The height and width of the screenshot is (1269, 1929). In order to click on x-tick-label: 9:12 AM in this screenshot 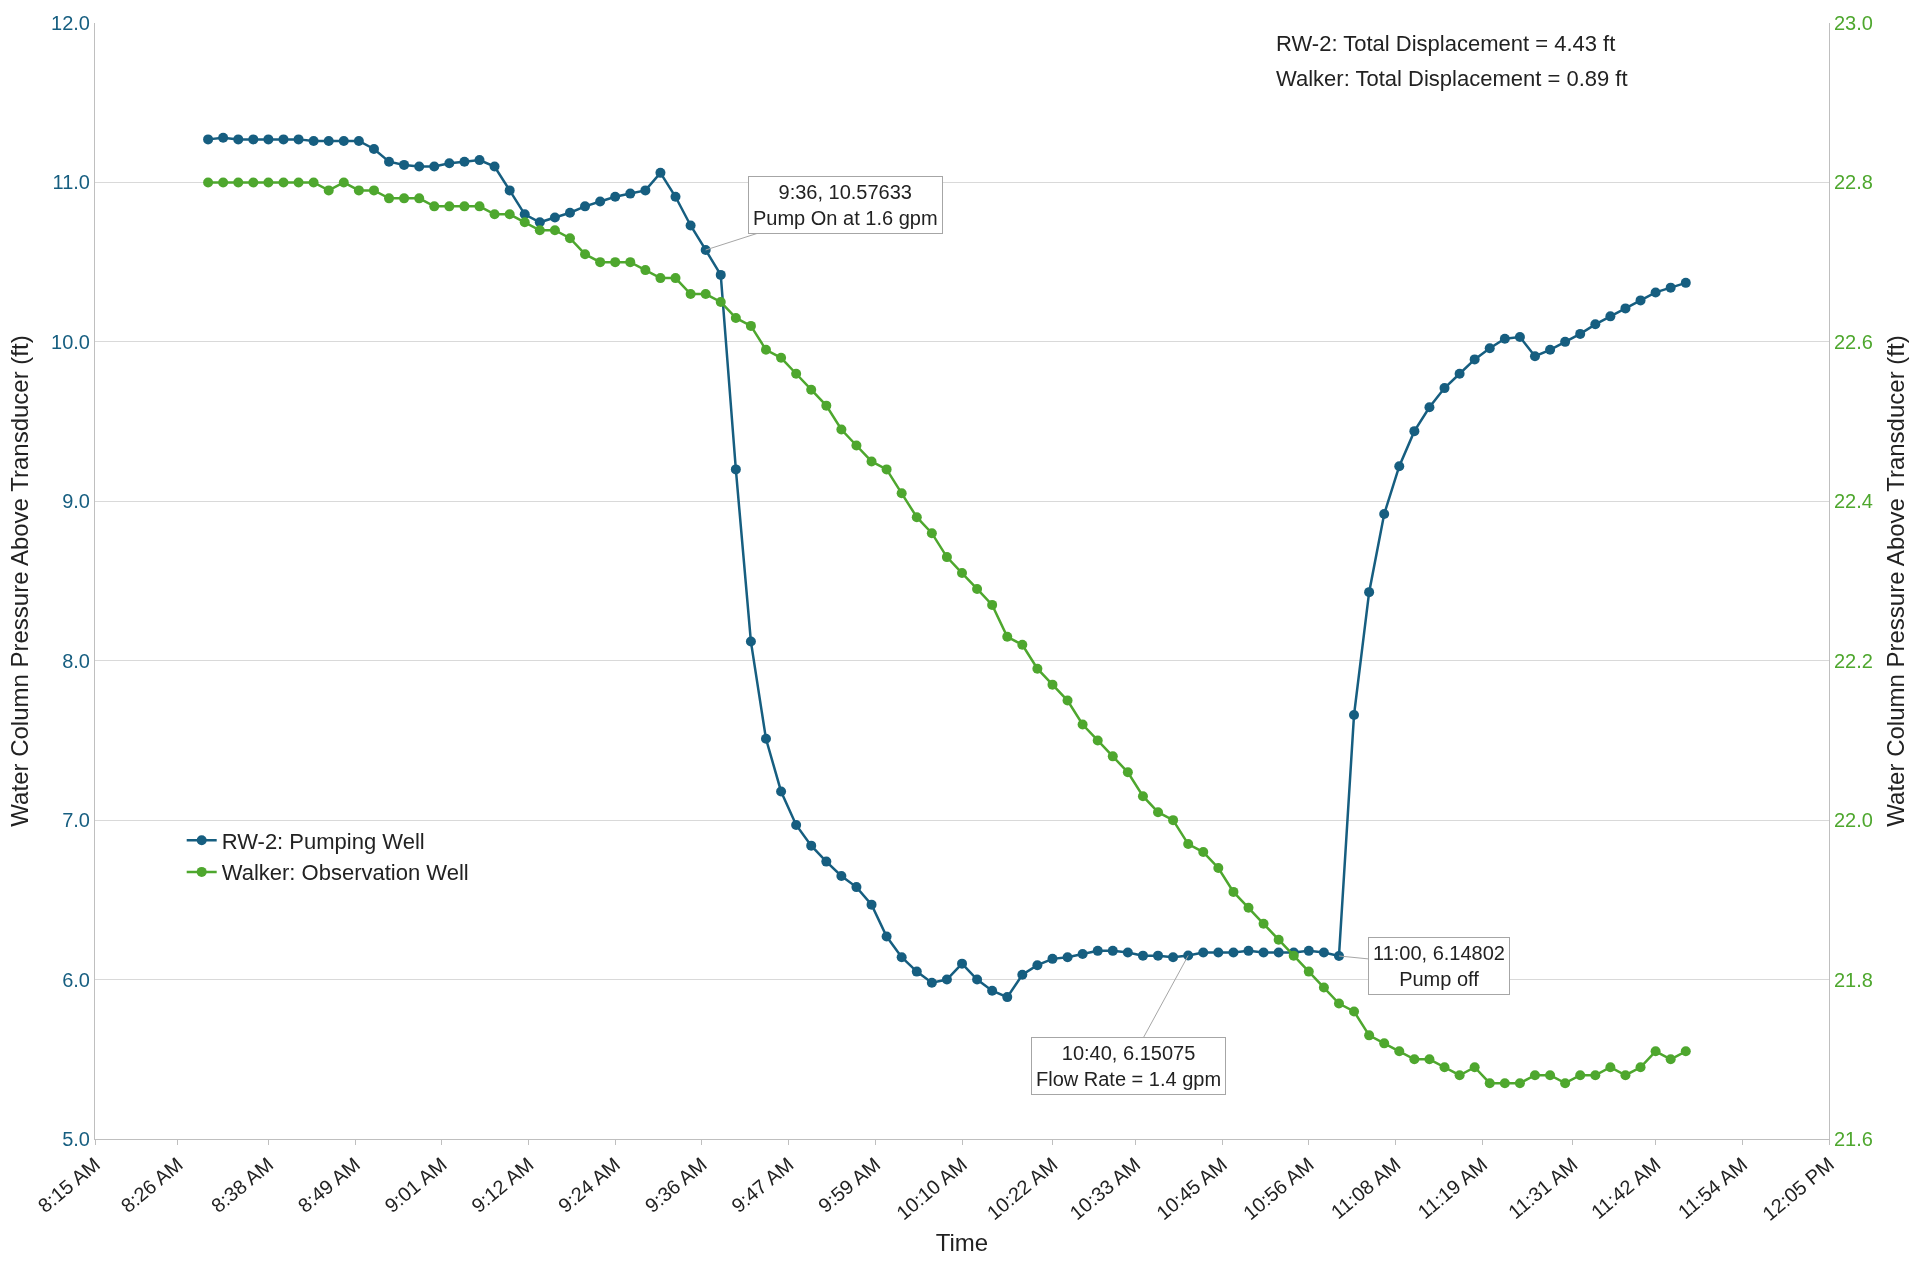, I will do `click(502, 1184)`.